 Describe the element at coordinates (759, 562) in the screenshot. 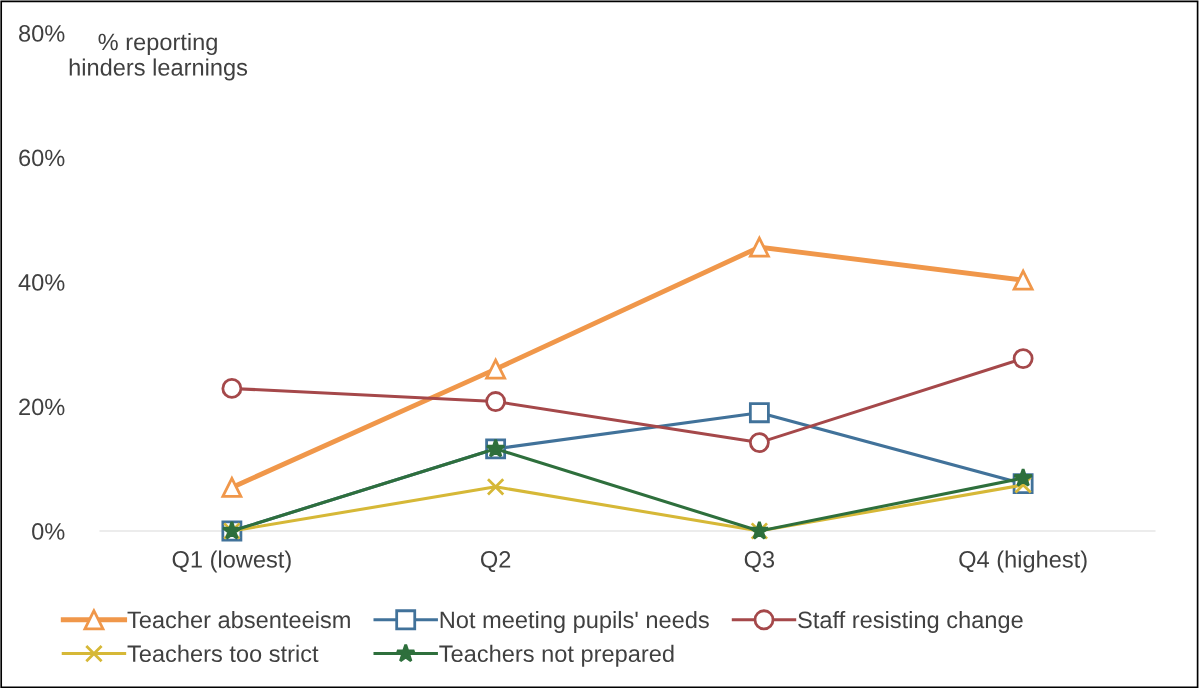

I see `x-tick-label: Q3` at that location.